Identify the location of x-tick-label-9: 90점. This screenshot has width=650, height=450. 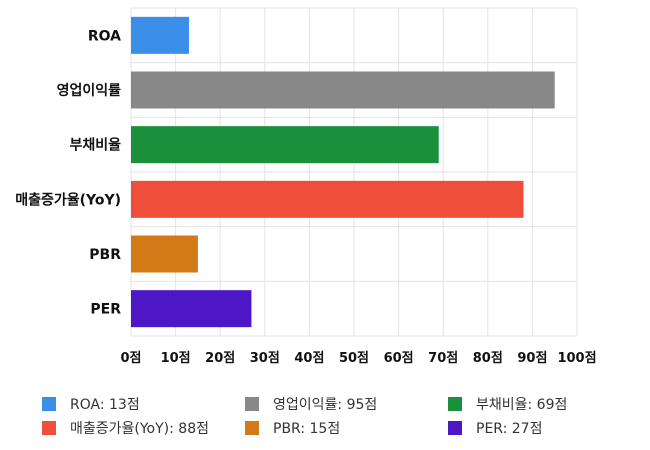
(532, 358).